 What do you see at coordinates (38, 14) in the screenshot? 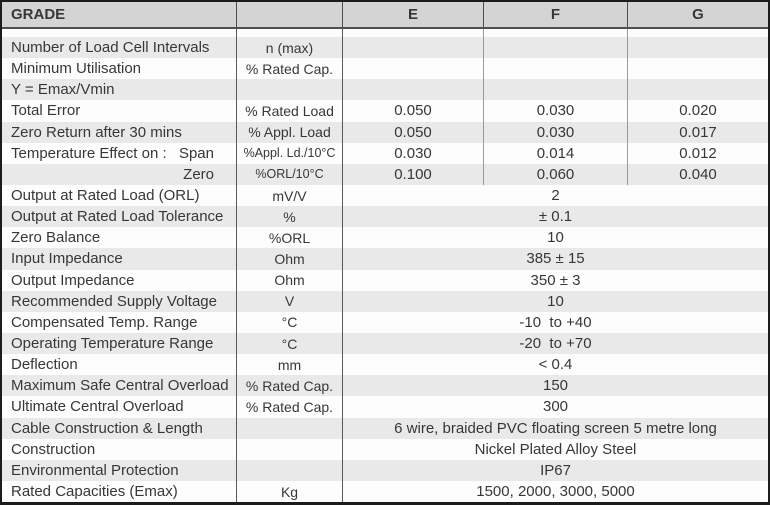
I see `header-grade: GRADE` at bounding box center [38, 14].